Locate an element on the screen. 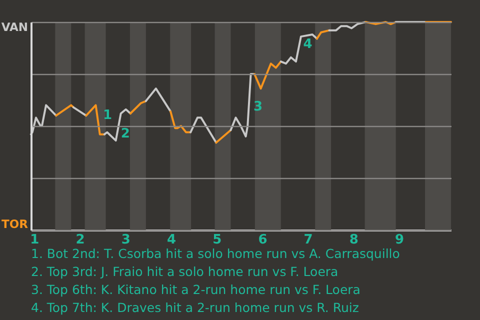 The height and width of the screenshot is (320, 480). x-tick-label: 2 is located at coordinates (80, 240).